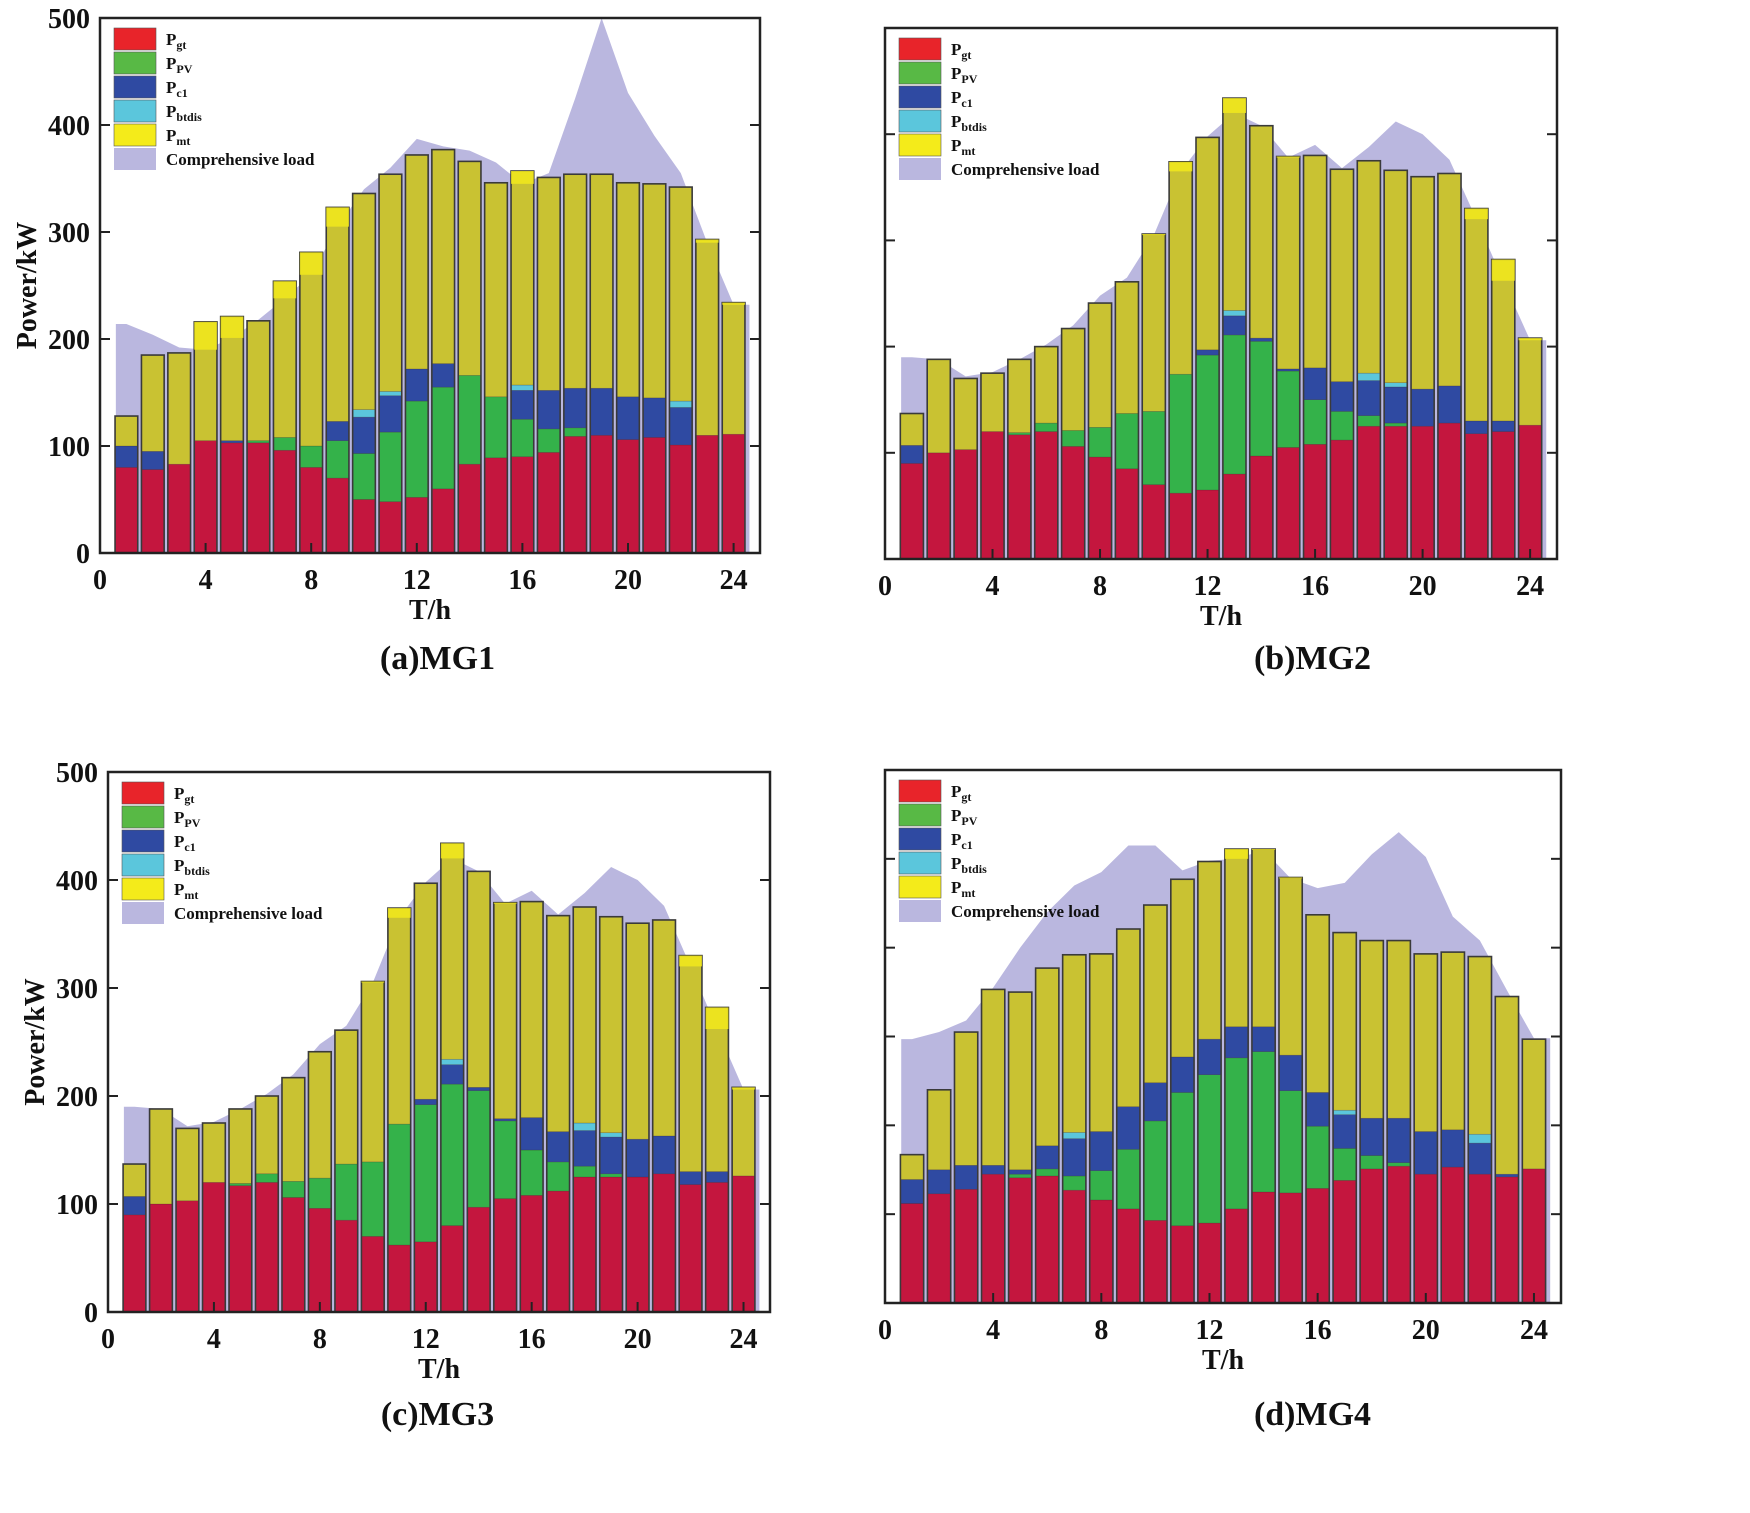 The image size is (1750, 1513). I want to click on mg3-bar-gt-h7, so click(293, 1255).